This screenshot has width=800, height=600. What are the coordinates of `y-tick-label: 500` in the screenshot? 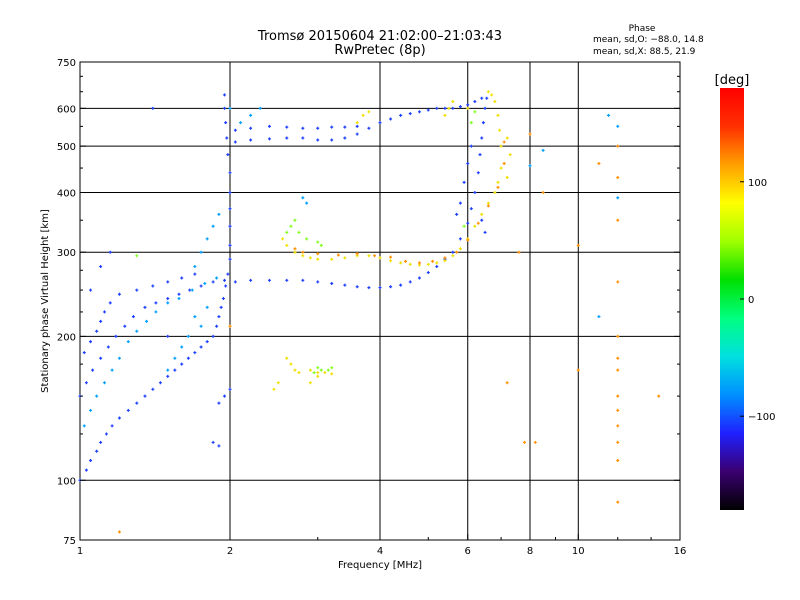 It's located at (66, 147).